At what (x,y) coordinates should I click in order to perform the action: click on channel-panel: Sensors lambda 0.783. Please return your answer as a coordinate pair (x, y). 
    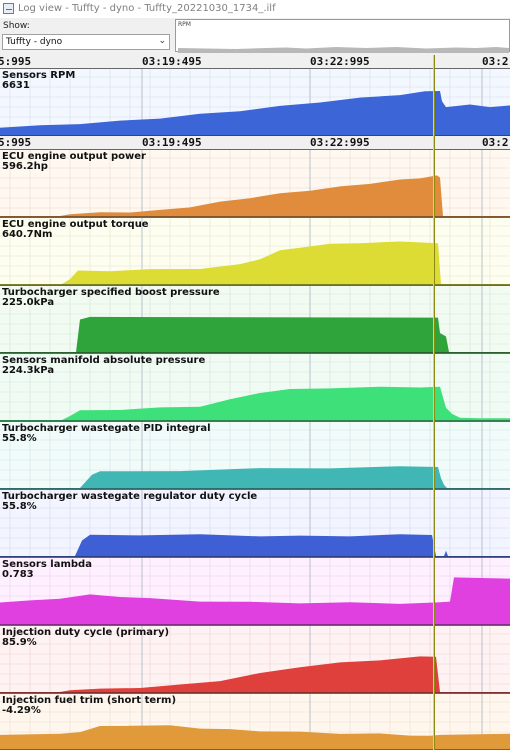
    Looking at the image, I should click on (255, 591).